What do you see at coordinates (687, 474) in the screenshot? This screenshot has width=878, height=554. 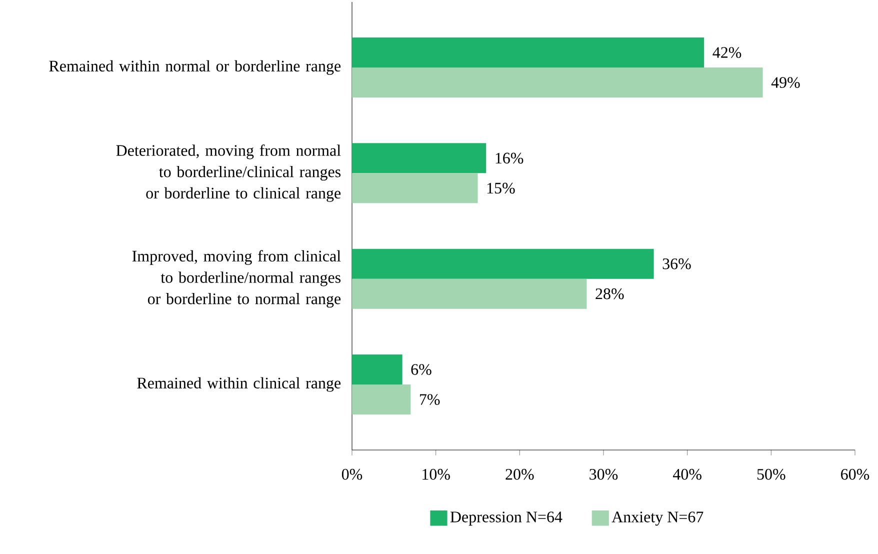 I see `x-tick-label: 40%` at bounding box center [687, 474].